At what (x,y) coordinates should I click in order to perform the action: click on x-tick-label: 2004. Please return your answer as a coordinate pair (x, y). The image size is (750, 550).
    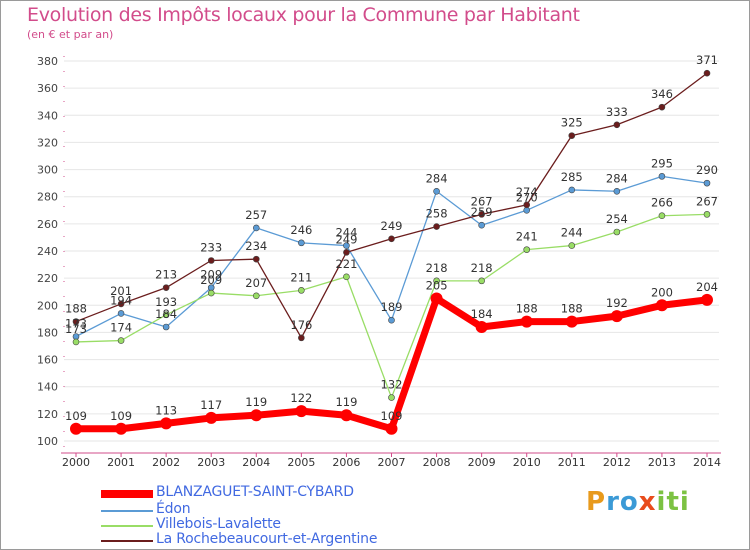
    Looking at the image, I should click on (256, 462).